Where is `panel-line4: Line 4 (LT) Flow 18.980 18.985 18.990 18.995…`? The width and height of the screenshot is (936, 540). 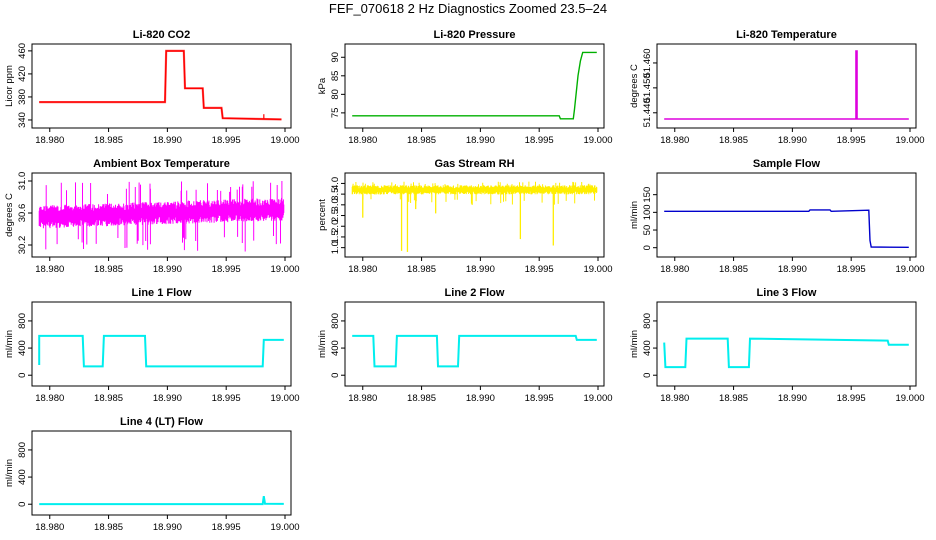
panel-line4: Line 4 (LT) Flow 18.980 18.985 18.990 18.995… is located at coordinates (152, 474).